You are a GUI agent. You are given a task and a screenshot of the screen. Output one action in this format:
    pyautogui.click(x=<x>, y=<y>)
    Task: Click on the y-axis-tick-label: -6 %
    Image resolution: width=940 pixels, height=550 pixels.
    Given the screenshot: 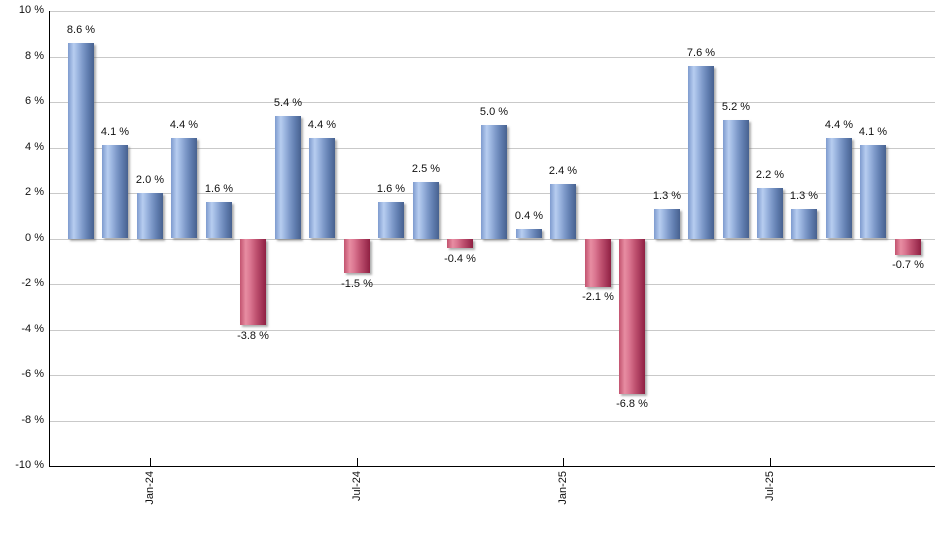 What is the action you would take?
    pyautogui.click(x=32, y=374)
    